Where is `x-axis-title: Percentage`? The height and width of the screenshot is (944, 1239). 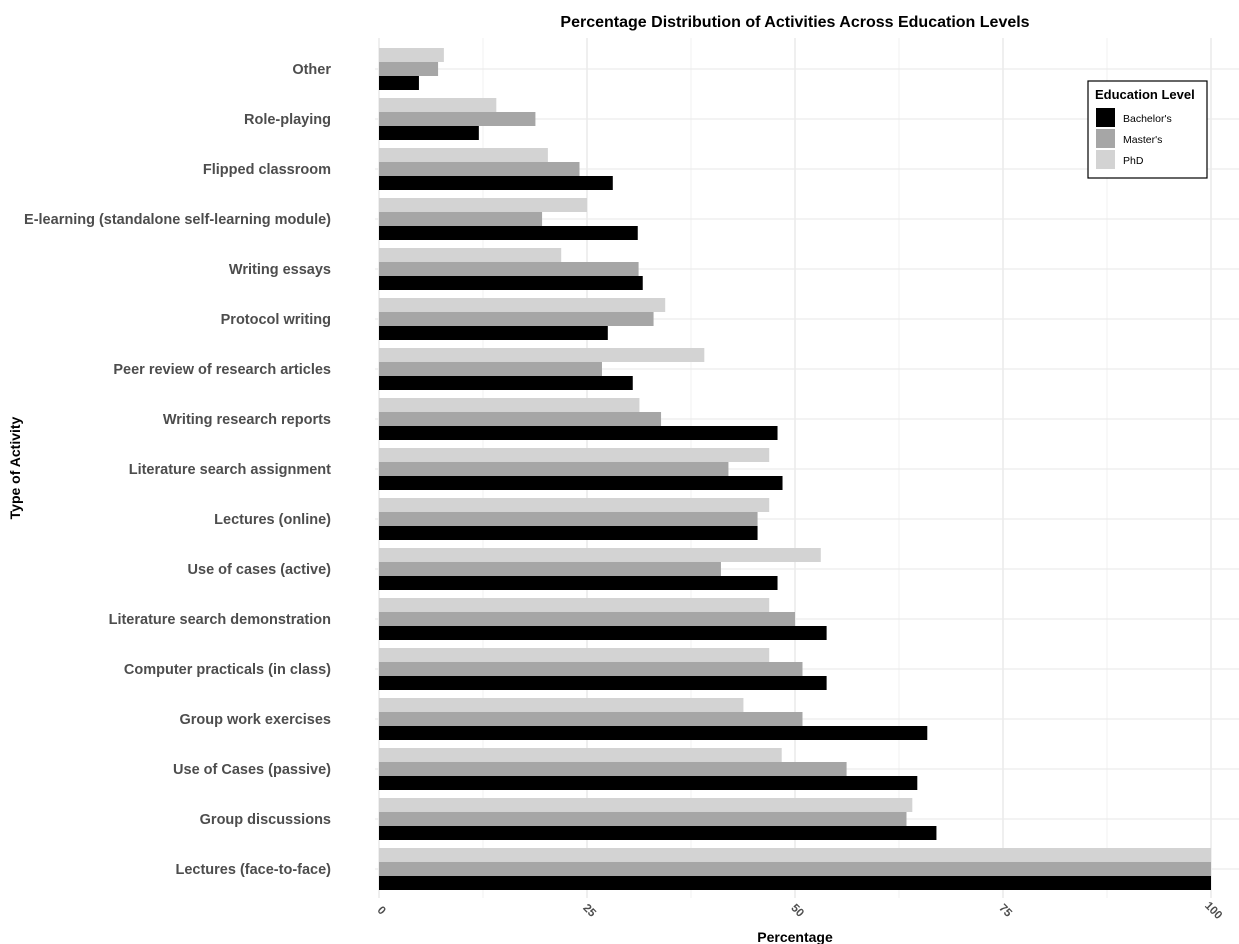
x-axis-title: Percentage is located at coordinates (795, 936).